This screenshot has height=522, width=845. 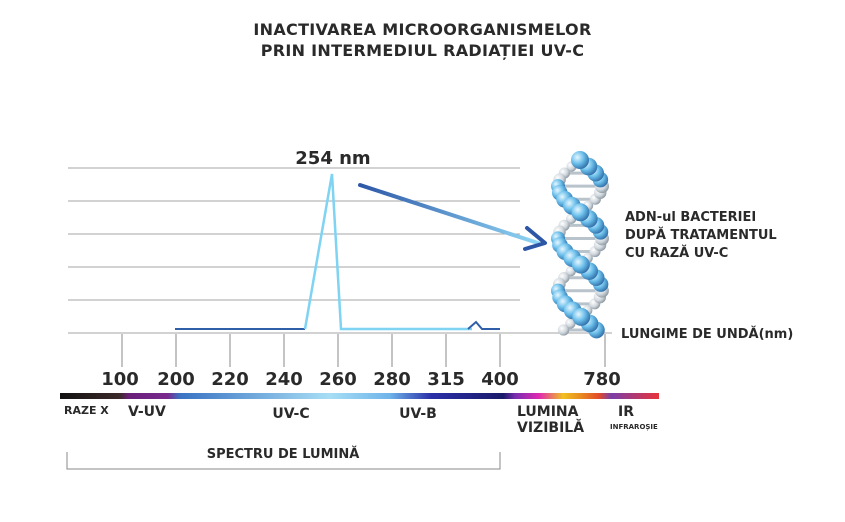 What do you see at coordinates (676, 253) in the screenshot?
I see `dna-caption-line: CU RAZĂ UV-C` at bounding box center [676, 253].